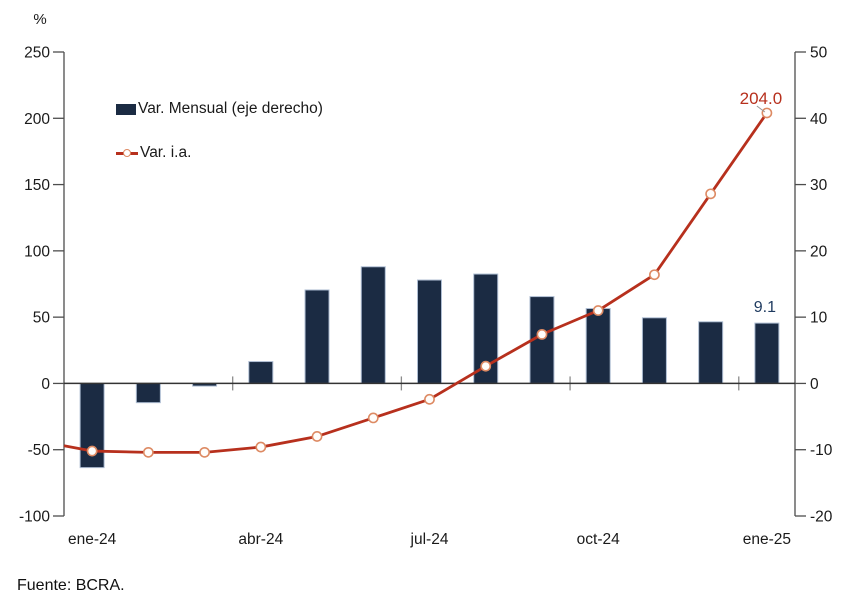  Describe the element at coordinates (39, 19) in the screenshot. I see `left-axis-unit-label: %` at that location.